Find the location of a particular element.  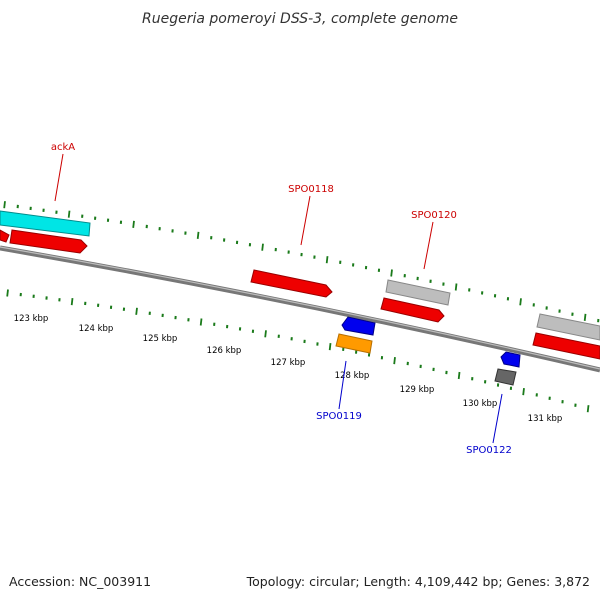

accession-text: Accession: NC_003911 is located at coordinates (80, 581).